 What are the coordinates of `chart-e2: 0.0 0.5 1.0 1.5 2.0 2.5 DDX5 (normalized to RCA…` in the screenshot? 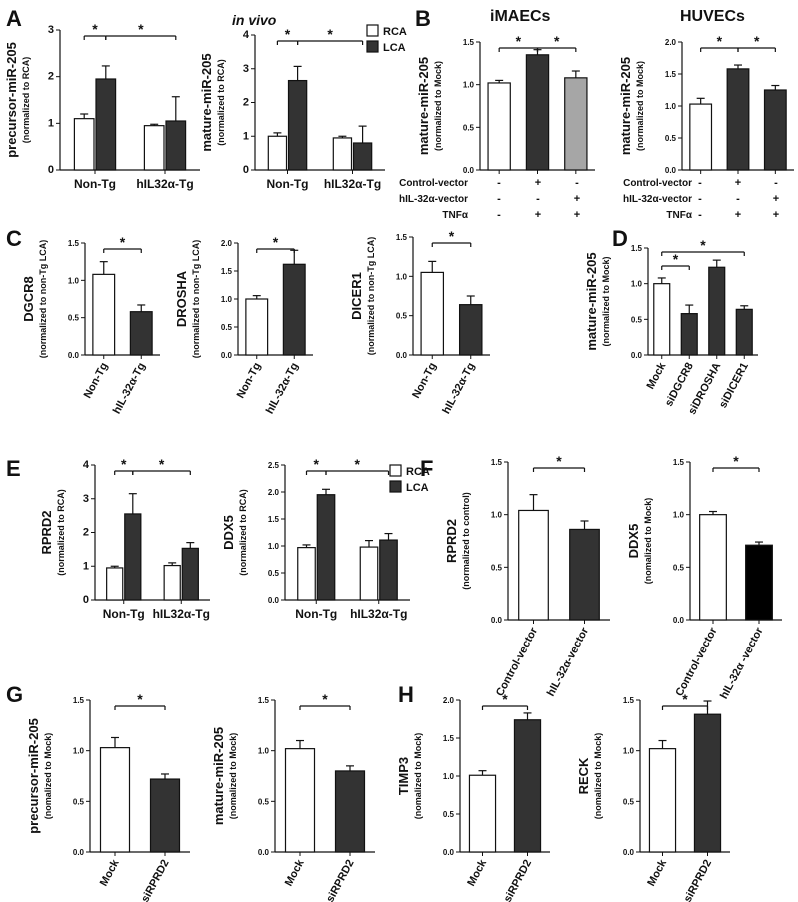 It's located at (315, 538).